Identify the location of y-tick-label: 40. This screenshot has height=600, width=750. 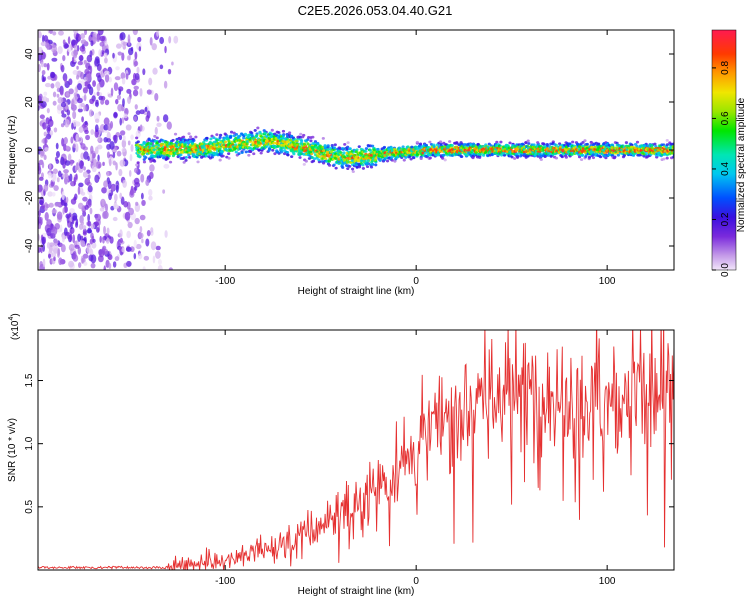
(29, 54).